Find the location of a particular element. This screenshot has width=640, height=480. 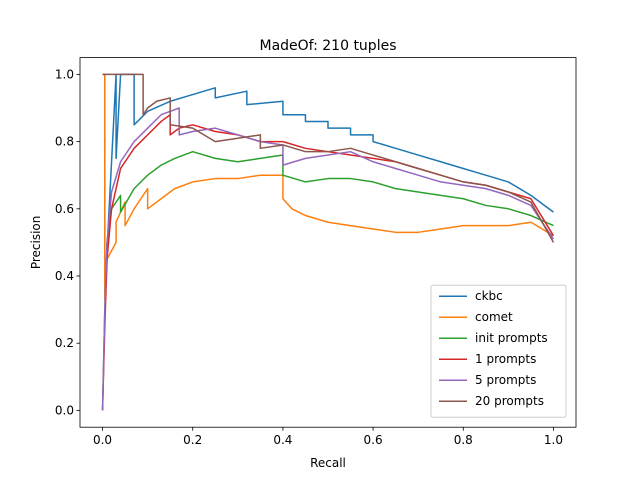

x-tick-label: 0.2 is located at coordinates (192, 440).